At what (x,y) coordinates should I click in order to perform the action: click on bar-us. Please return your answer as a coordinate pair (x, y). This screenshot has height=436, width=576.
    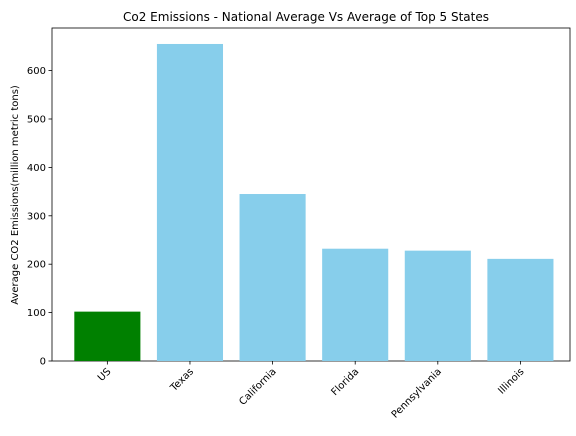
    Looking at the image, I should click on (107, 336).